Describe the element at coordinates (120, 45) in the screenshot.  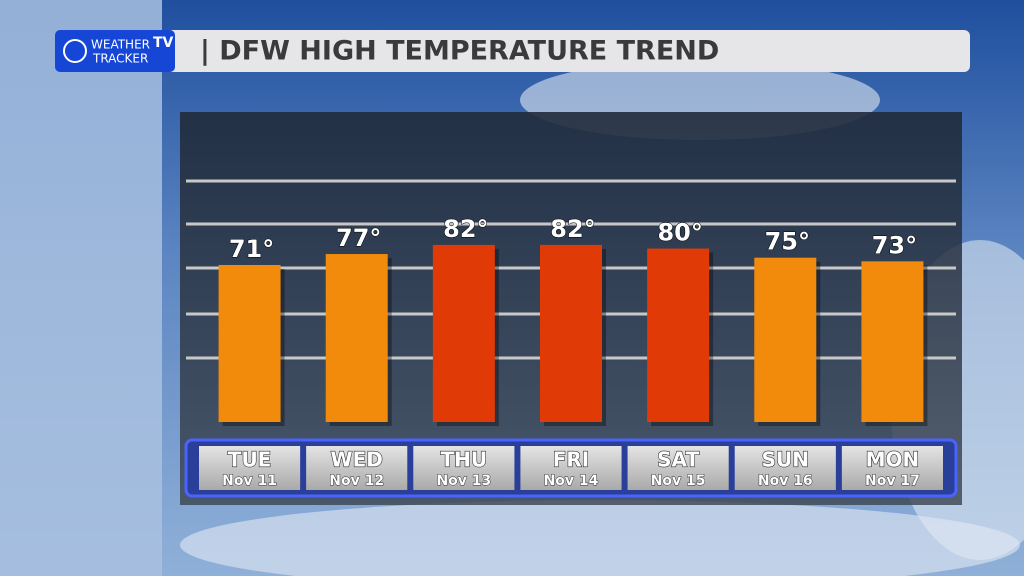
I see `logo-text: WEATHER` at that location.